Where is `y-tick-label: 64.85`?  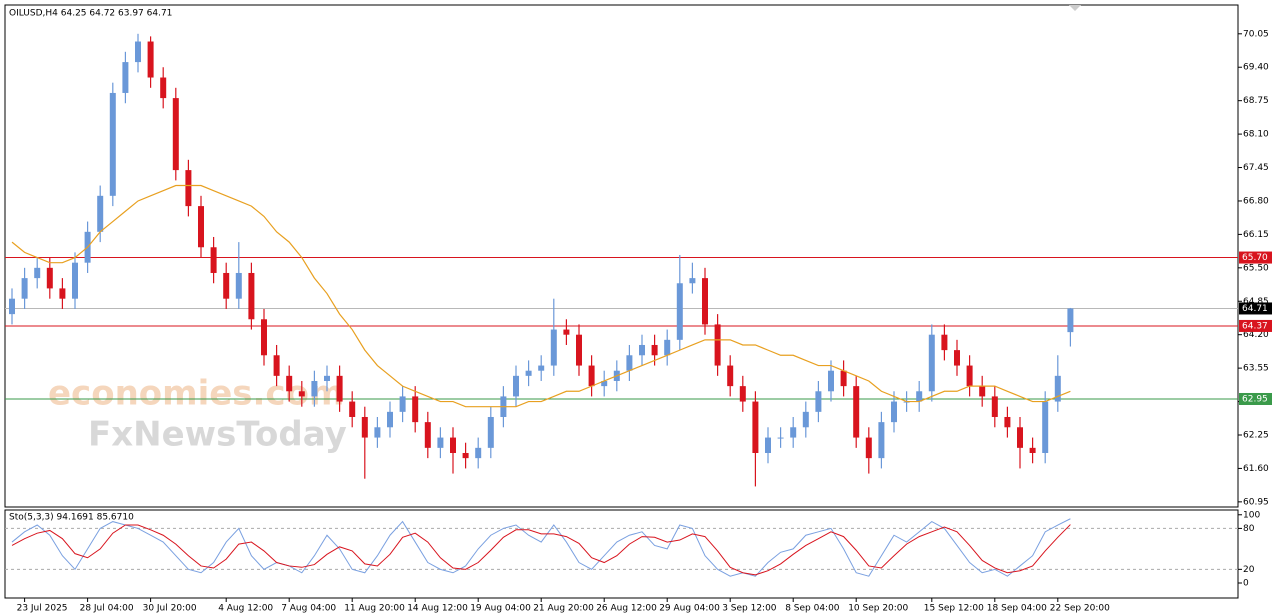 y-tick-label: 64.85 is located at coordinates (1256, 302).